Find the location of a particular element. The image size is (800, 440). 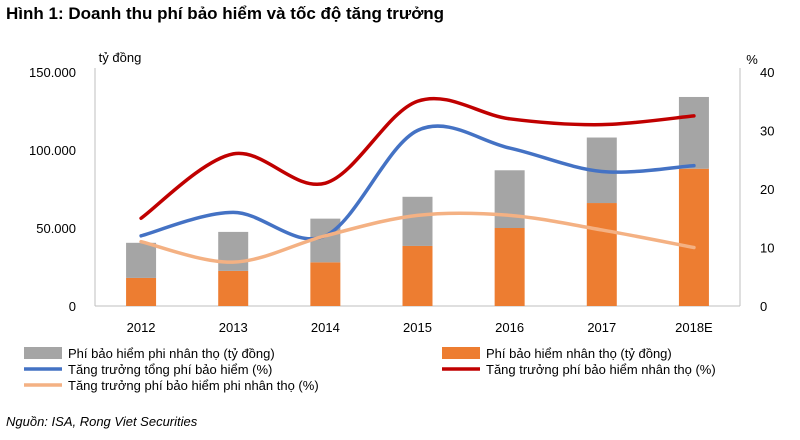

y-right-tick-label: 40 is located at coordinates (767, 72).